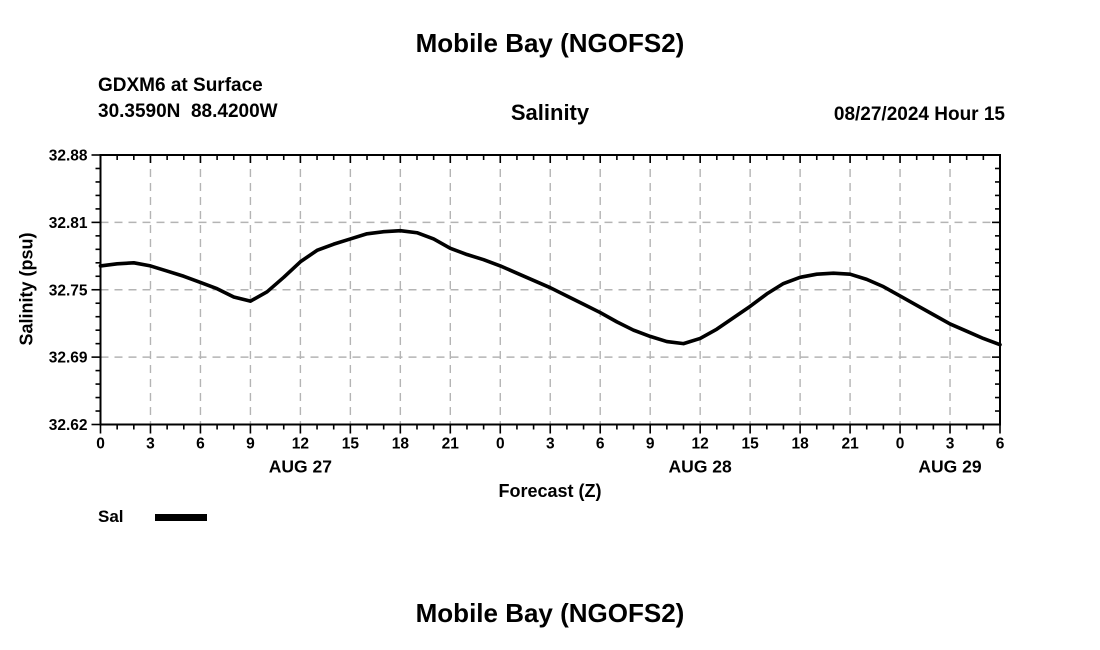  Describe the element at coordinates (111, 516) in the screenshot. I see `legend-series-label: Sal` at that location.